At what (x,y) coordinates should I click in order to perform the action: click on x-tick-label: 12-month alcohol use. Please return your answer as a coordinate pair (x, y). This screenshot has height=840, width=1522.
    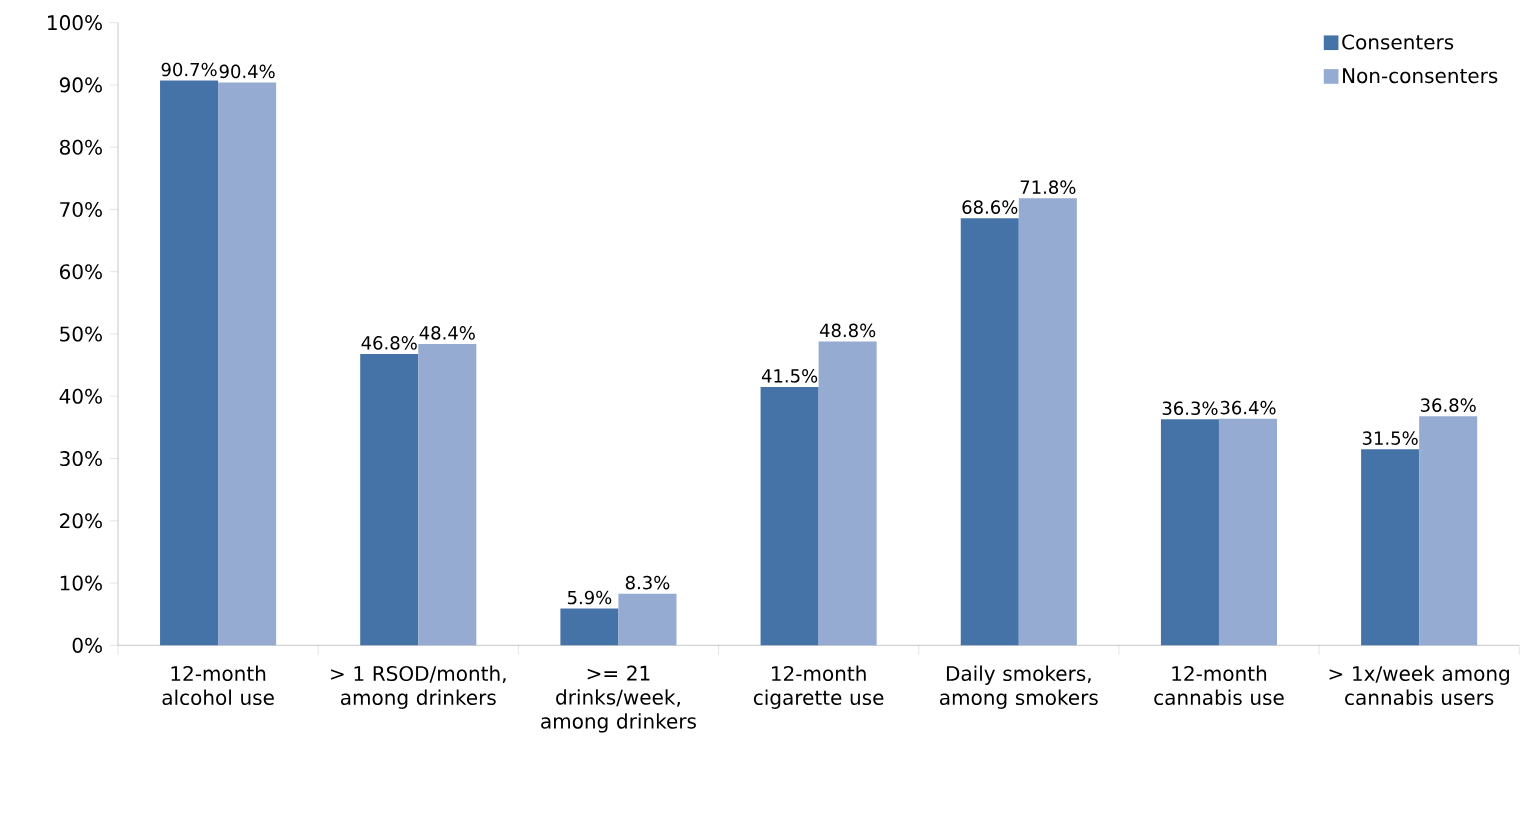
    Looking at the image, I should click on (218, 685).